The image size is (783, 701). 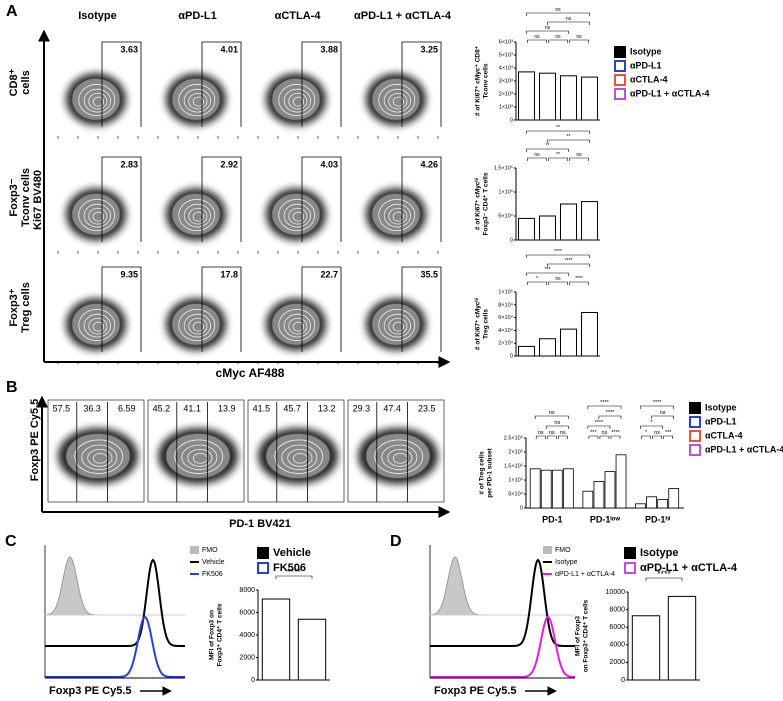 I want to click on column-header: αCTLA-4, so click(x=298, y=16).